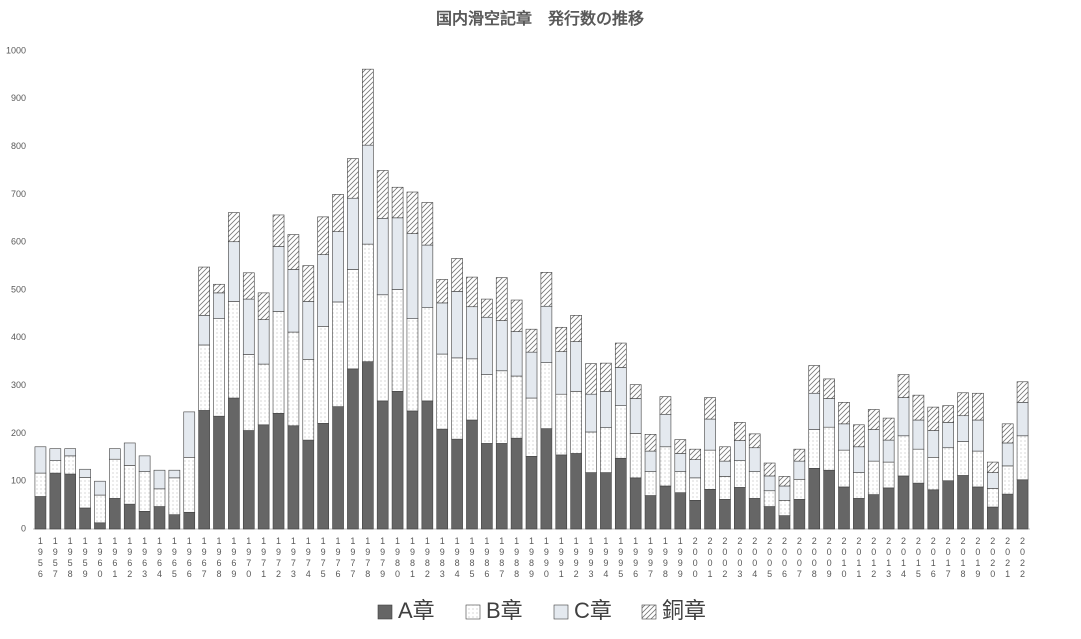  What do you see at coordinates (18, 433) in the screenshot?
I see `y-tick-label: 200` at bounding box center [18, 433].